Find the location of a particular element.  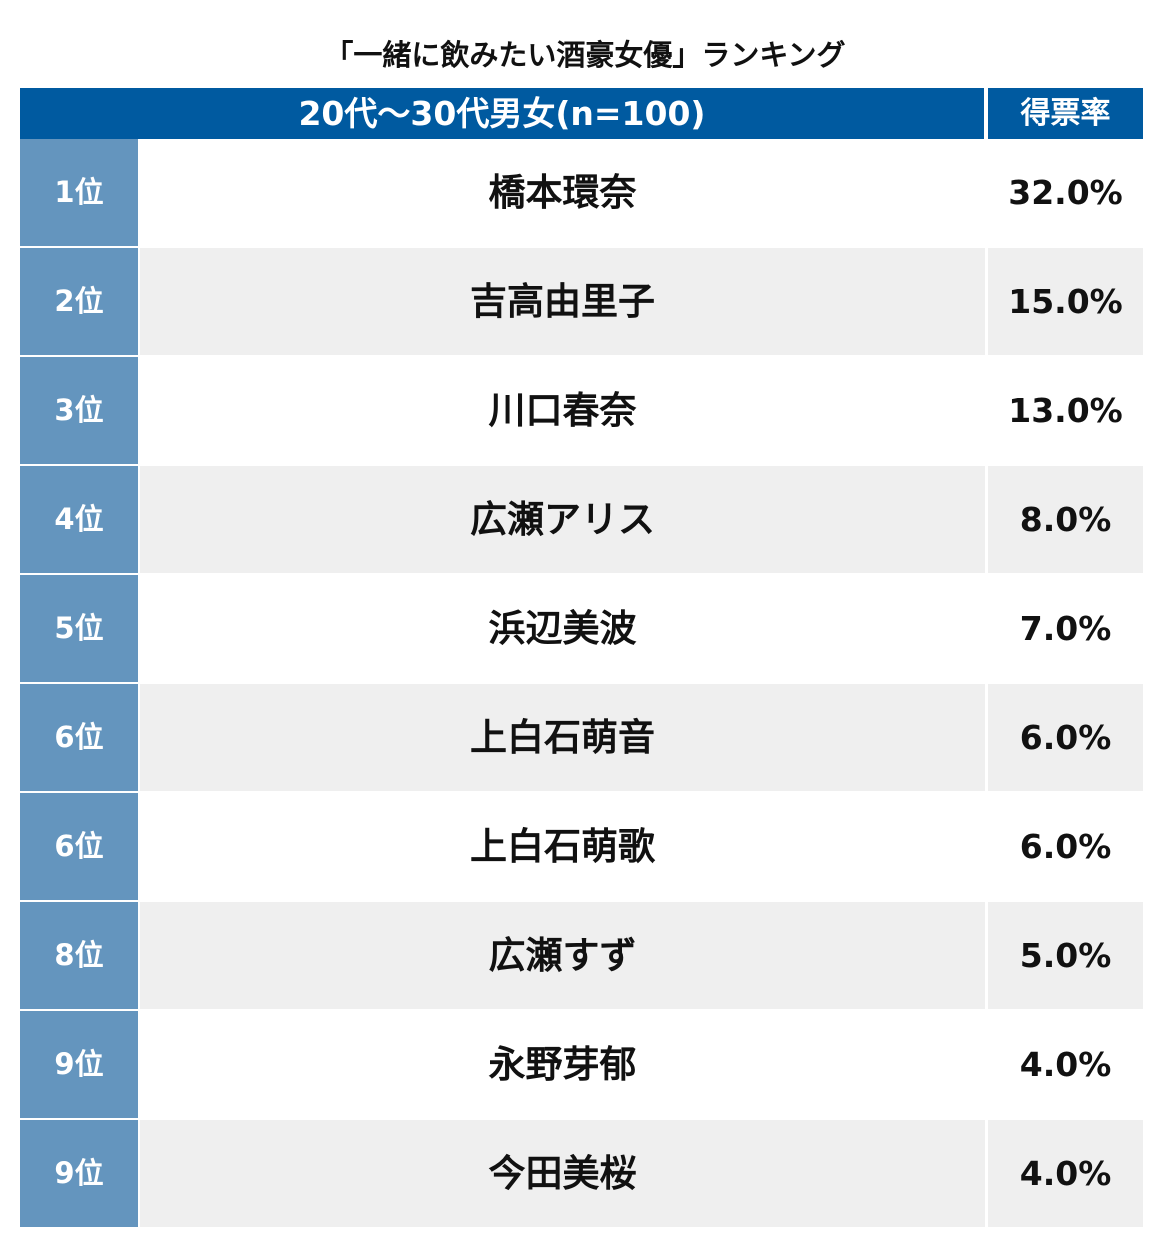

vote-rate: 7.0% is located at coordinates (1065, 628).